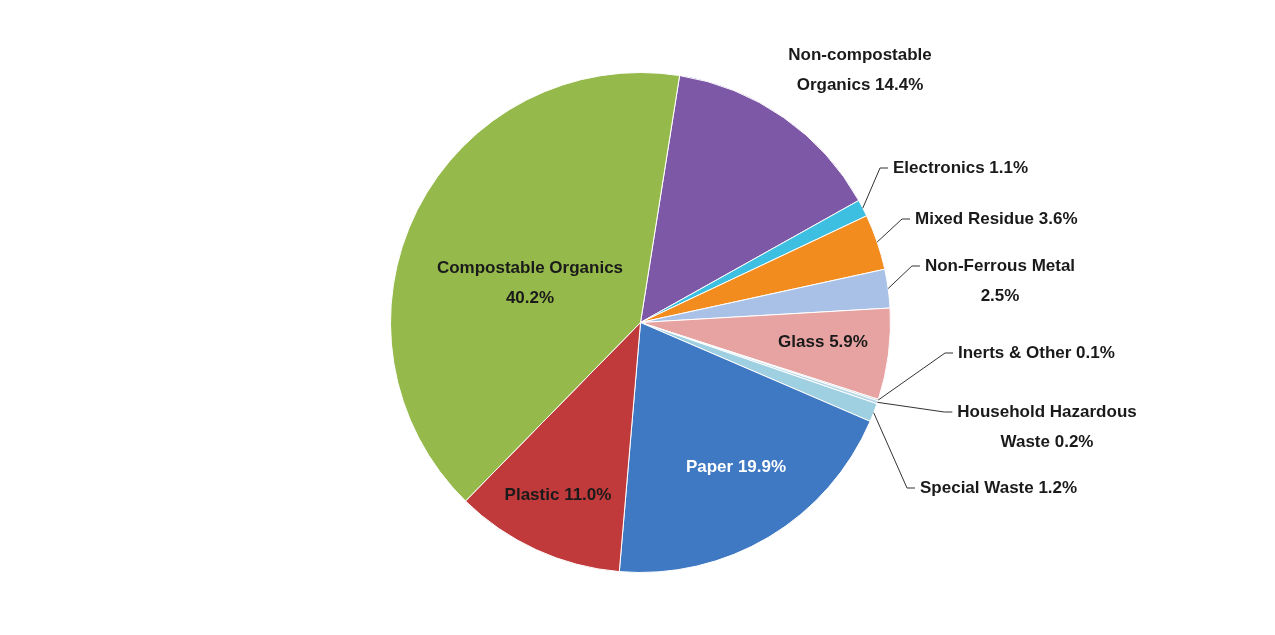 The width and height of the screenshot is (1275, 635). Describe the element at coordinates (999, 487) in the screenshot. I see `slice-label: Special Waste 1.2%` at that location.